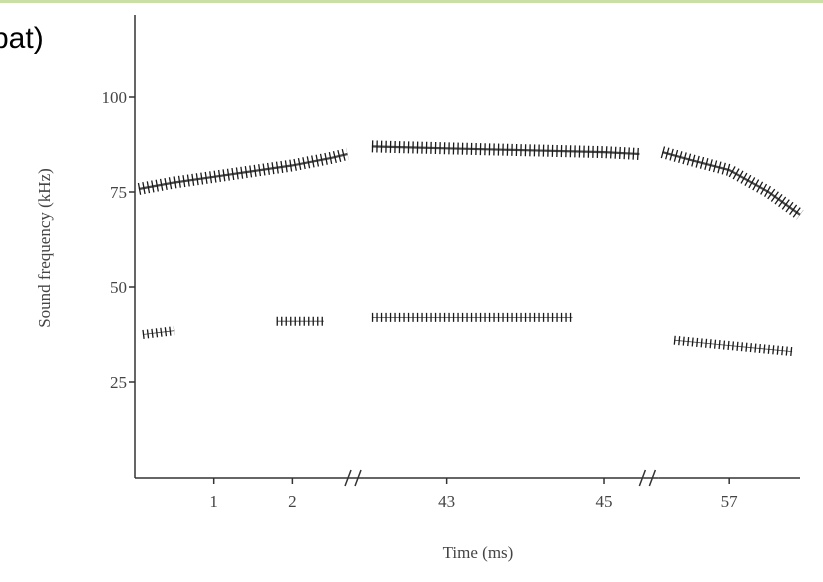 The image size is (823, 582). Describe the element at coordinates (292, 501) in the screenshot. I see `x-tick-label: 2` at that location.